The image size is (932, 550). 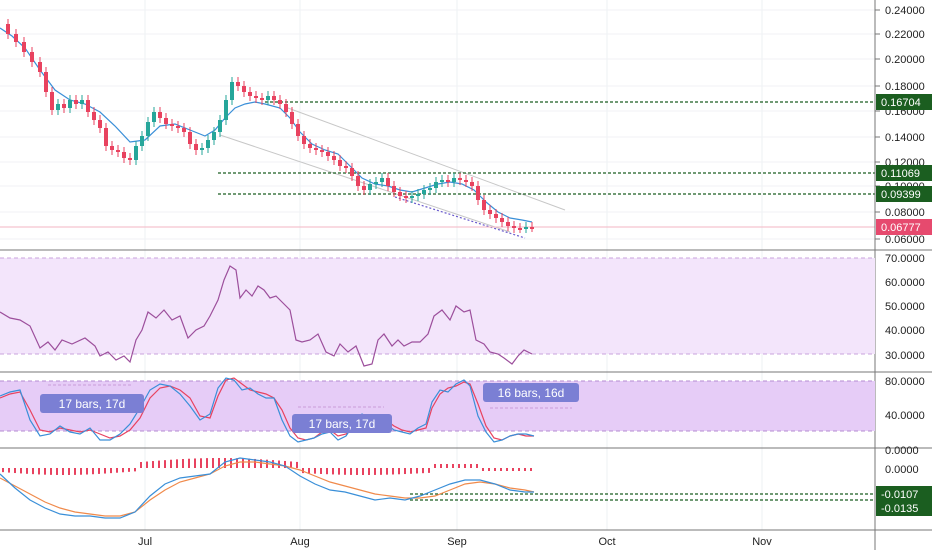 What do you see at coordinates (309, 408) in the screenshot?
I see `stochastic-annotations: 17 bars, 17d 17 bars, 17d 16 bars, 16d` at bounding box center [309, 408].